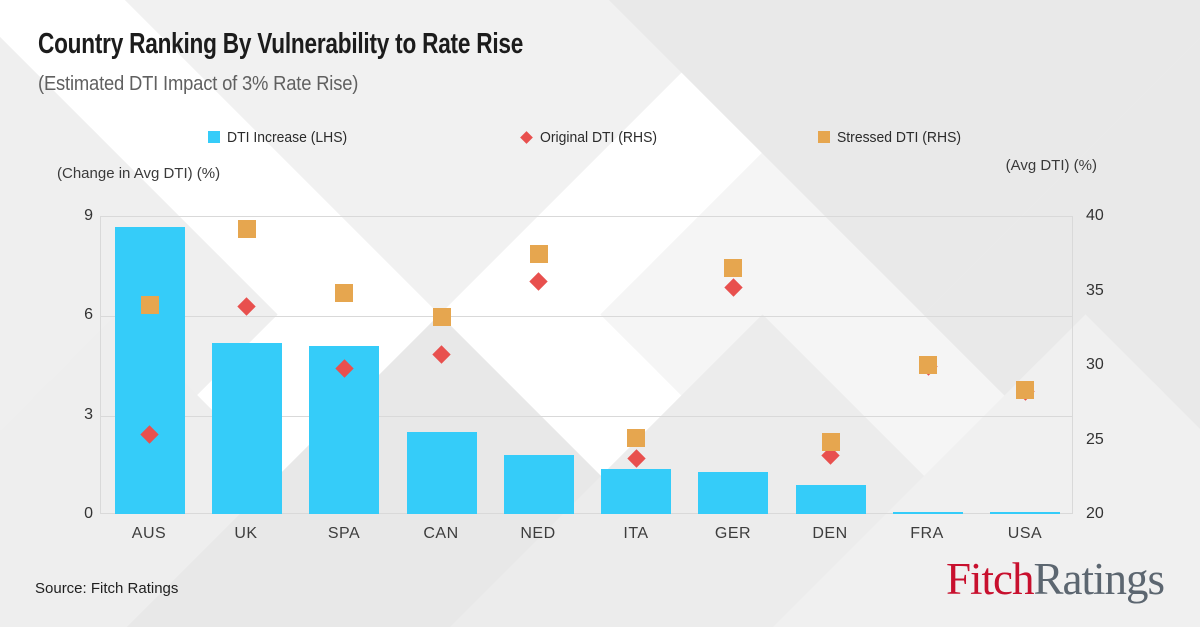  What do you see at coordinates (150, 305) in the screenshot?
I see `stressed-dti-marker-aus` at bounding box center [150, 305].